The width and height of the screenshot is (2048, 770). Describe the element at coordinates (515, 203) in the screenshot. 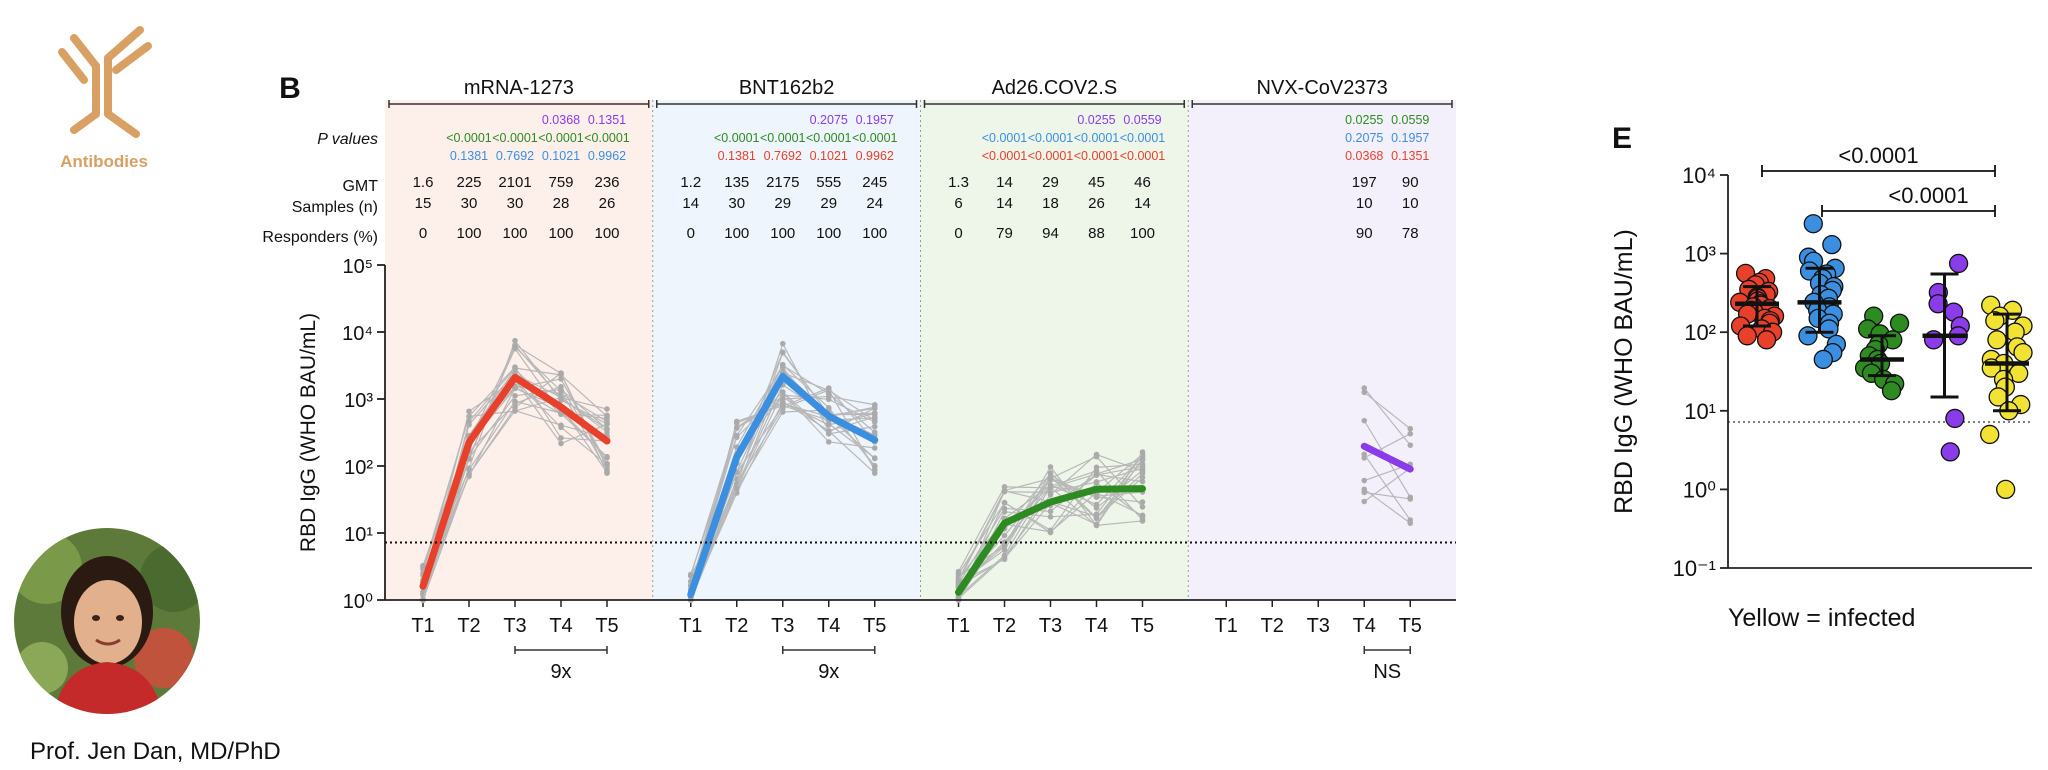

I see `sample-count: 30` at that location.